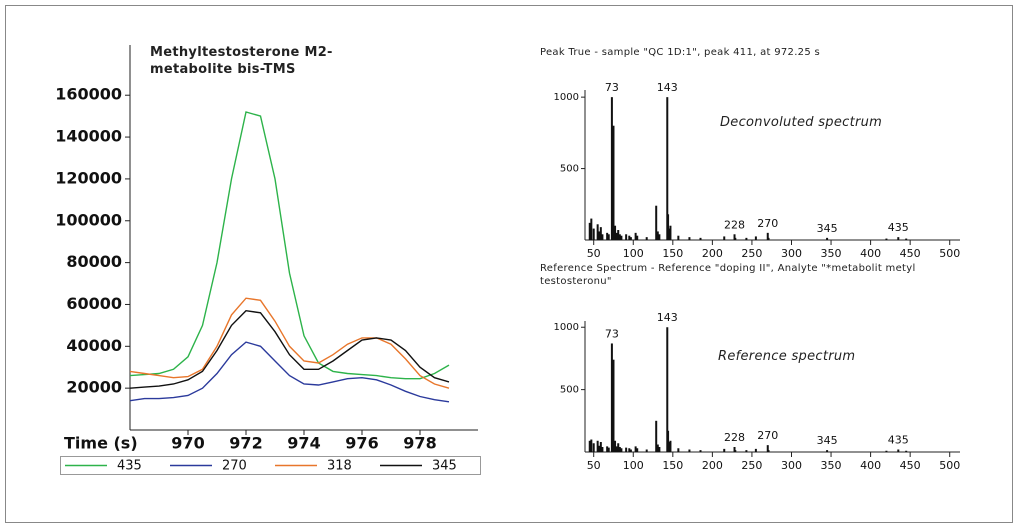  Describe the element at coordinates (303, 443) in the screenshot. I see `x-tick-label: 974` at that location.